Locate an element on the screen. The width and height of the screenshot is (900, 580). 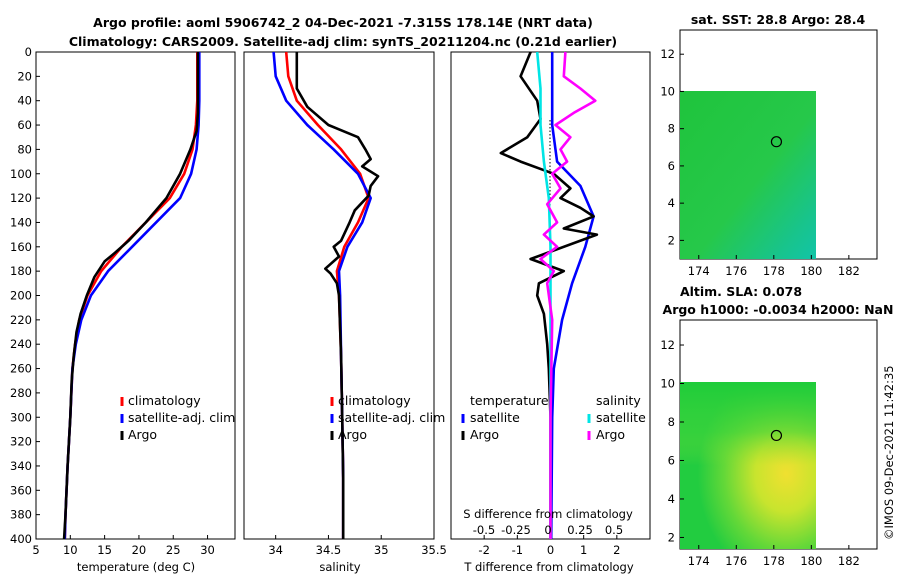
y-tick-label: 280 is located at coordinates (21, 393).